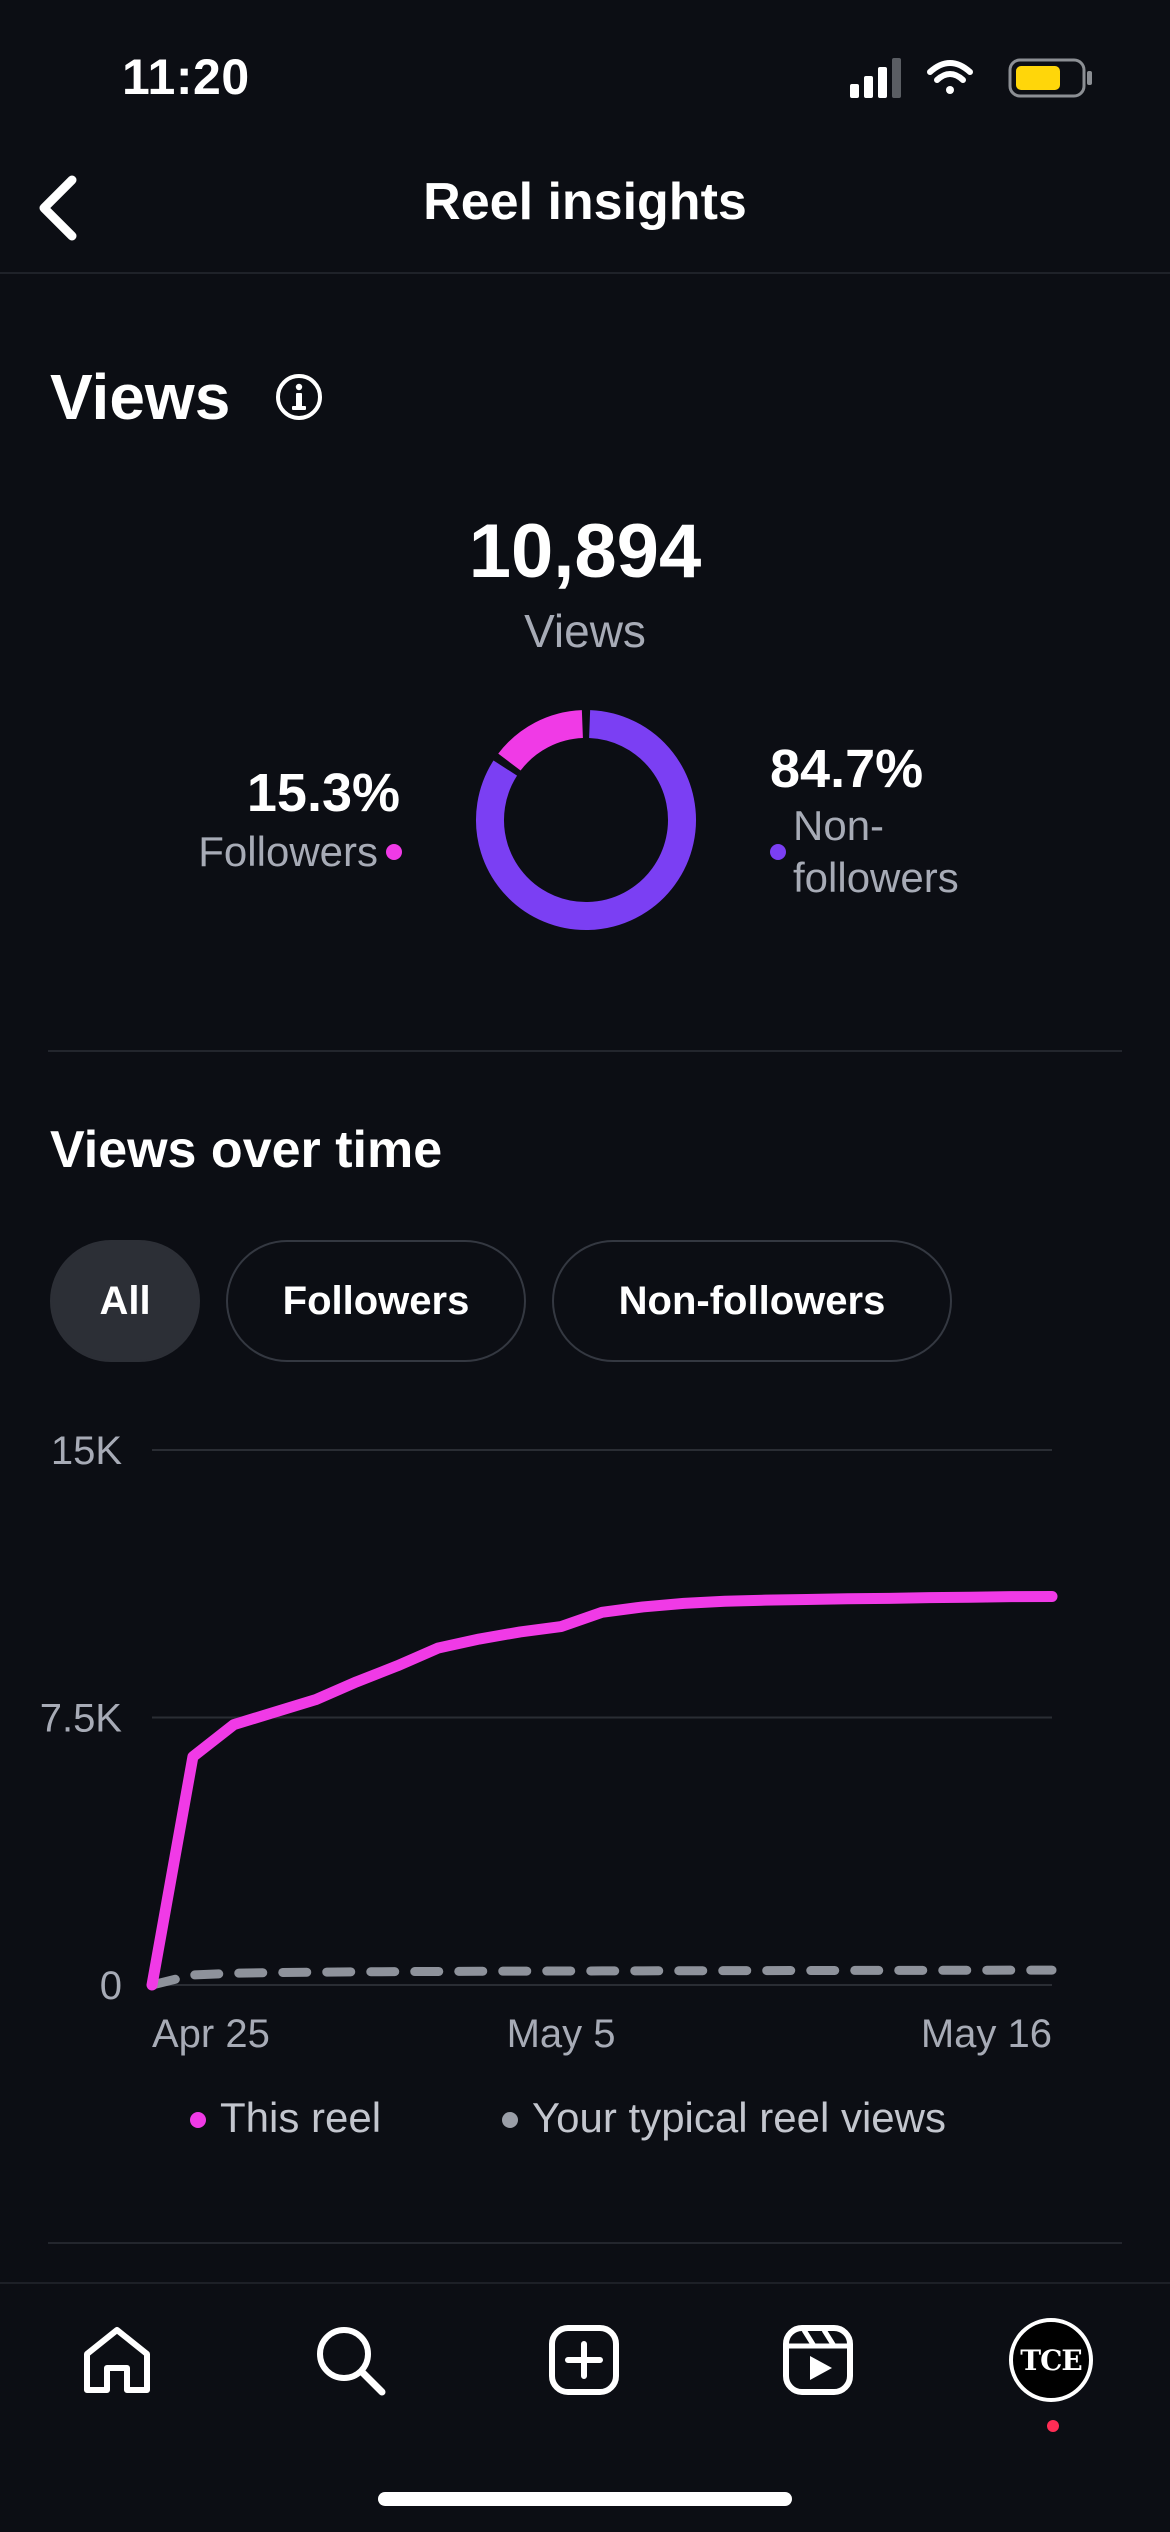  I want to click on legend-this-reel: This reel, so click(301, 2117).